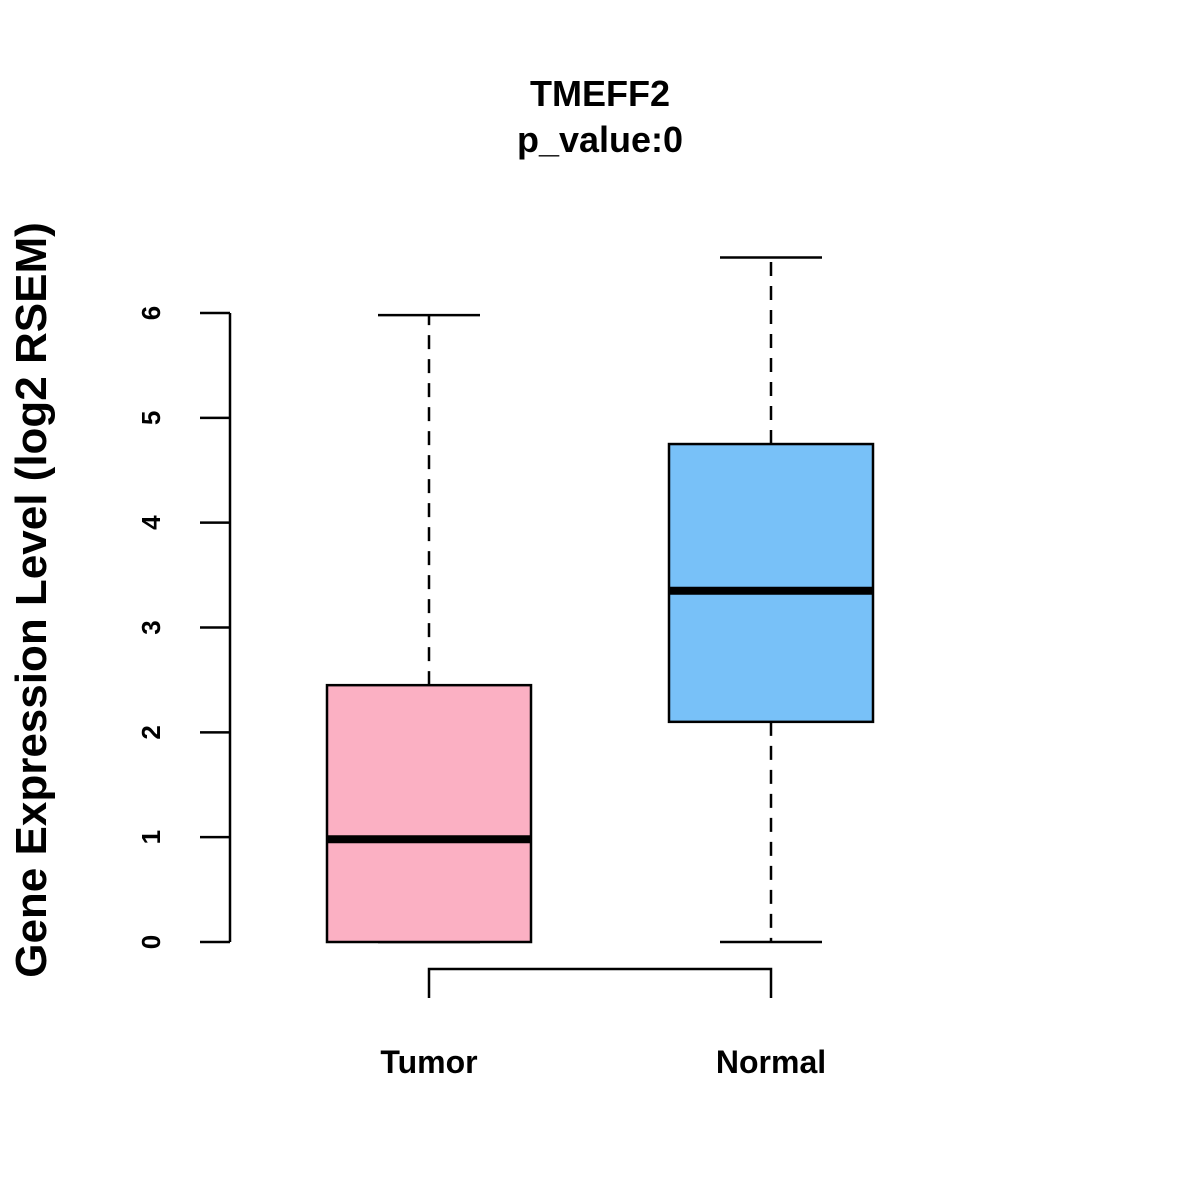  What do you see at coordinates (151, 627) in the screenshot?
I see `y-tick-label: 3` at bounding box center [151, 627].